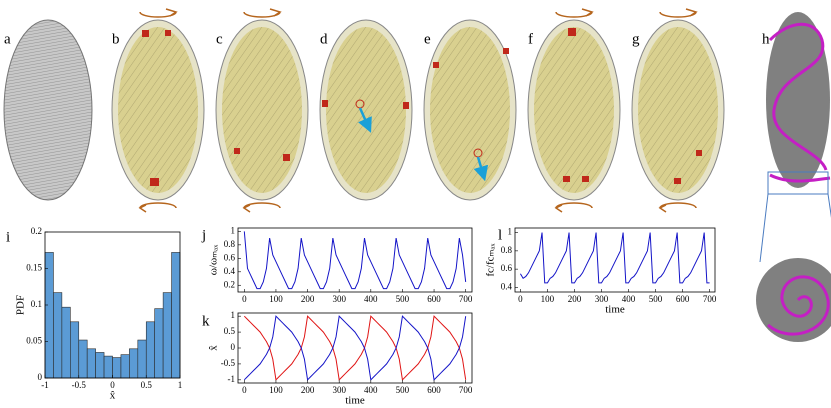 The height and width of the screenshot is (408, 831). I want to click on y-axis-label: fc/fcₘₐₓ, so click(491, 260).